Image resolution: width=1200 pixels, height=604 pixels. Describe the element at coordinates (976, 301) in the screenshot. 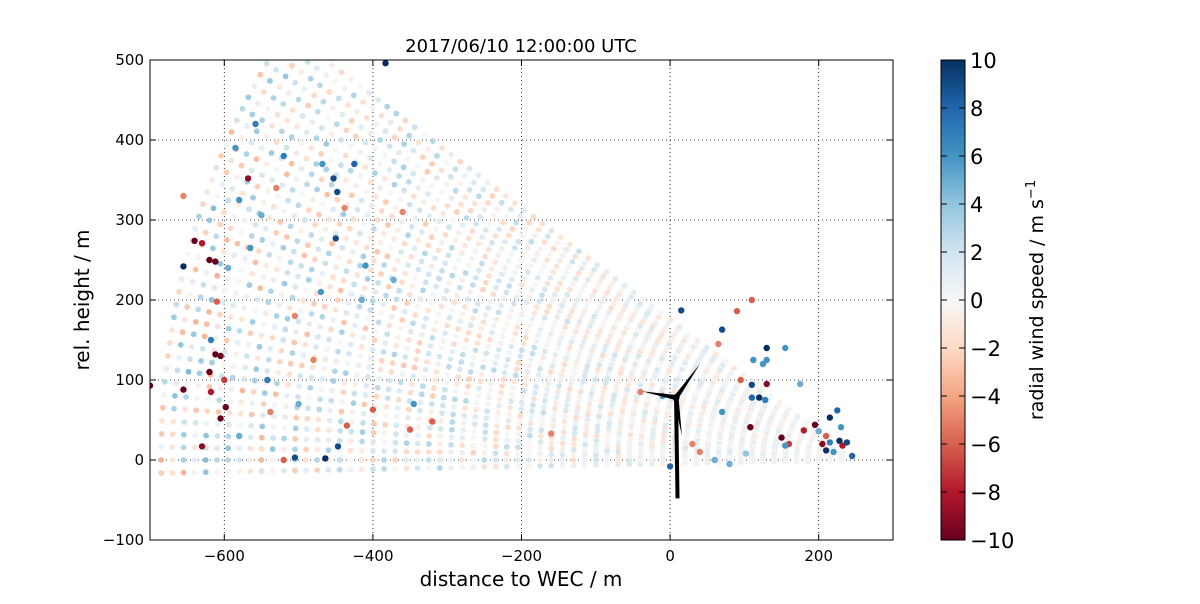

I see `colorbar-tick-label: 0` at that location.